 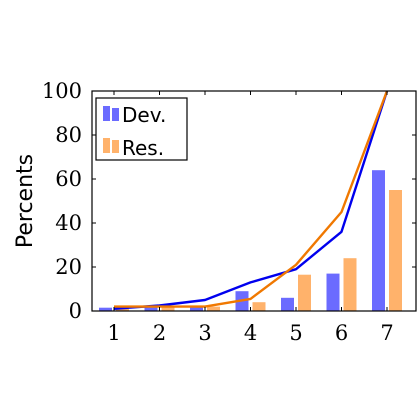 I want to click on legend-label-dev: Dev., so click(x=144, y=115).